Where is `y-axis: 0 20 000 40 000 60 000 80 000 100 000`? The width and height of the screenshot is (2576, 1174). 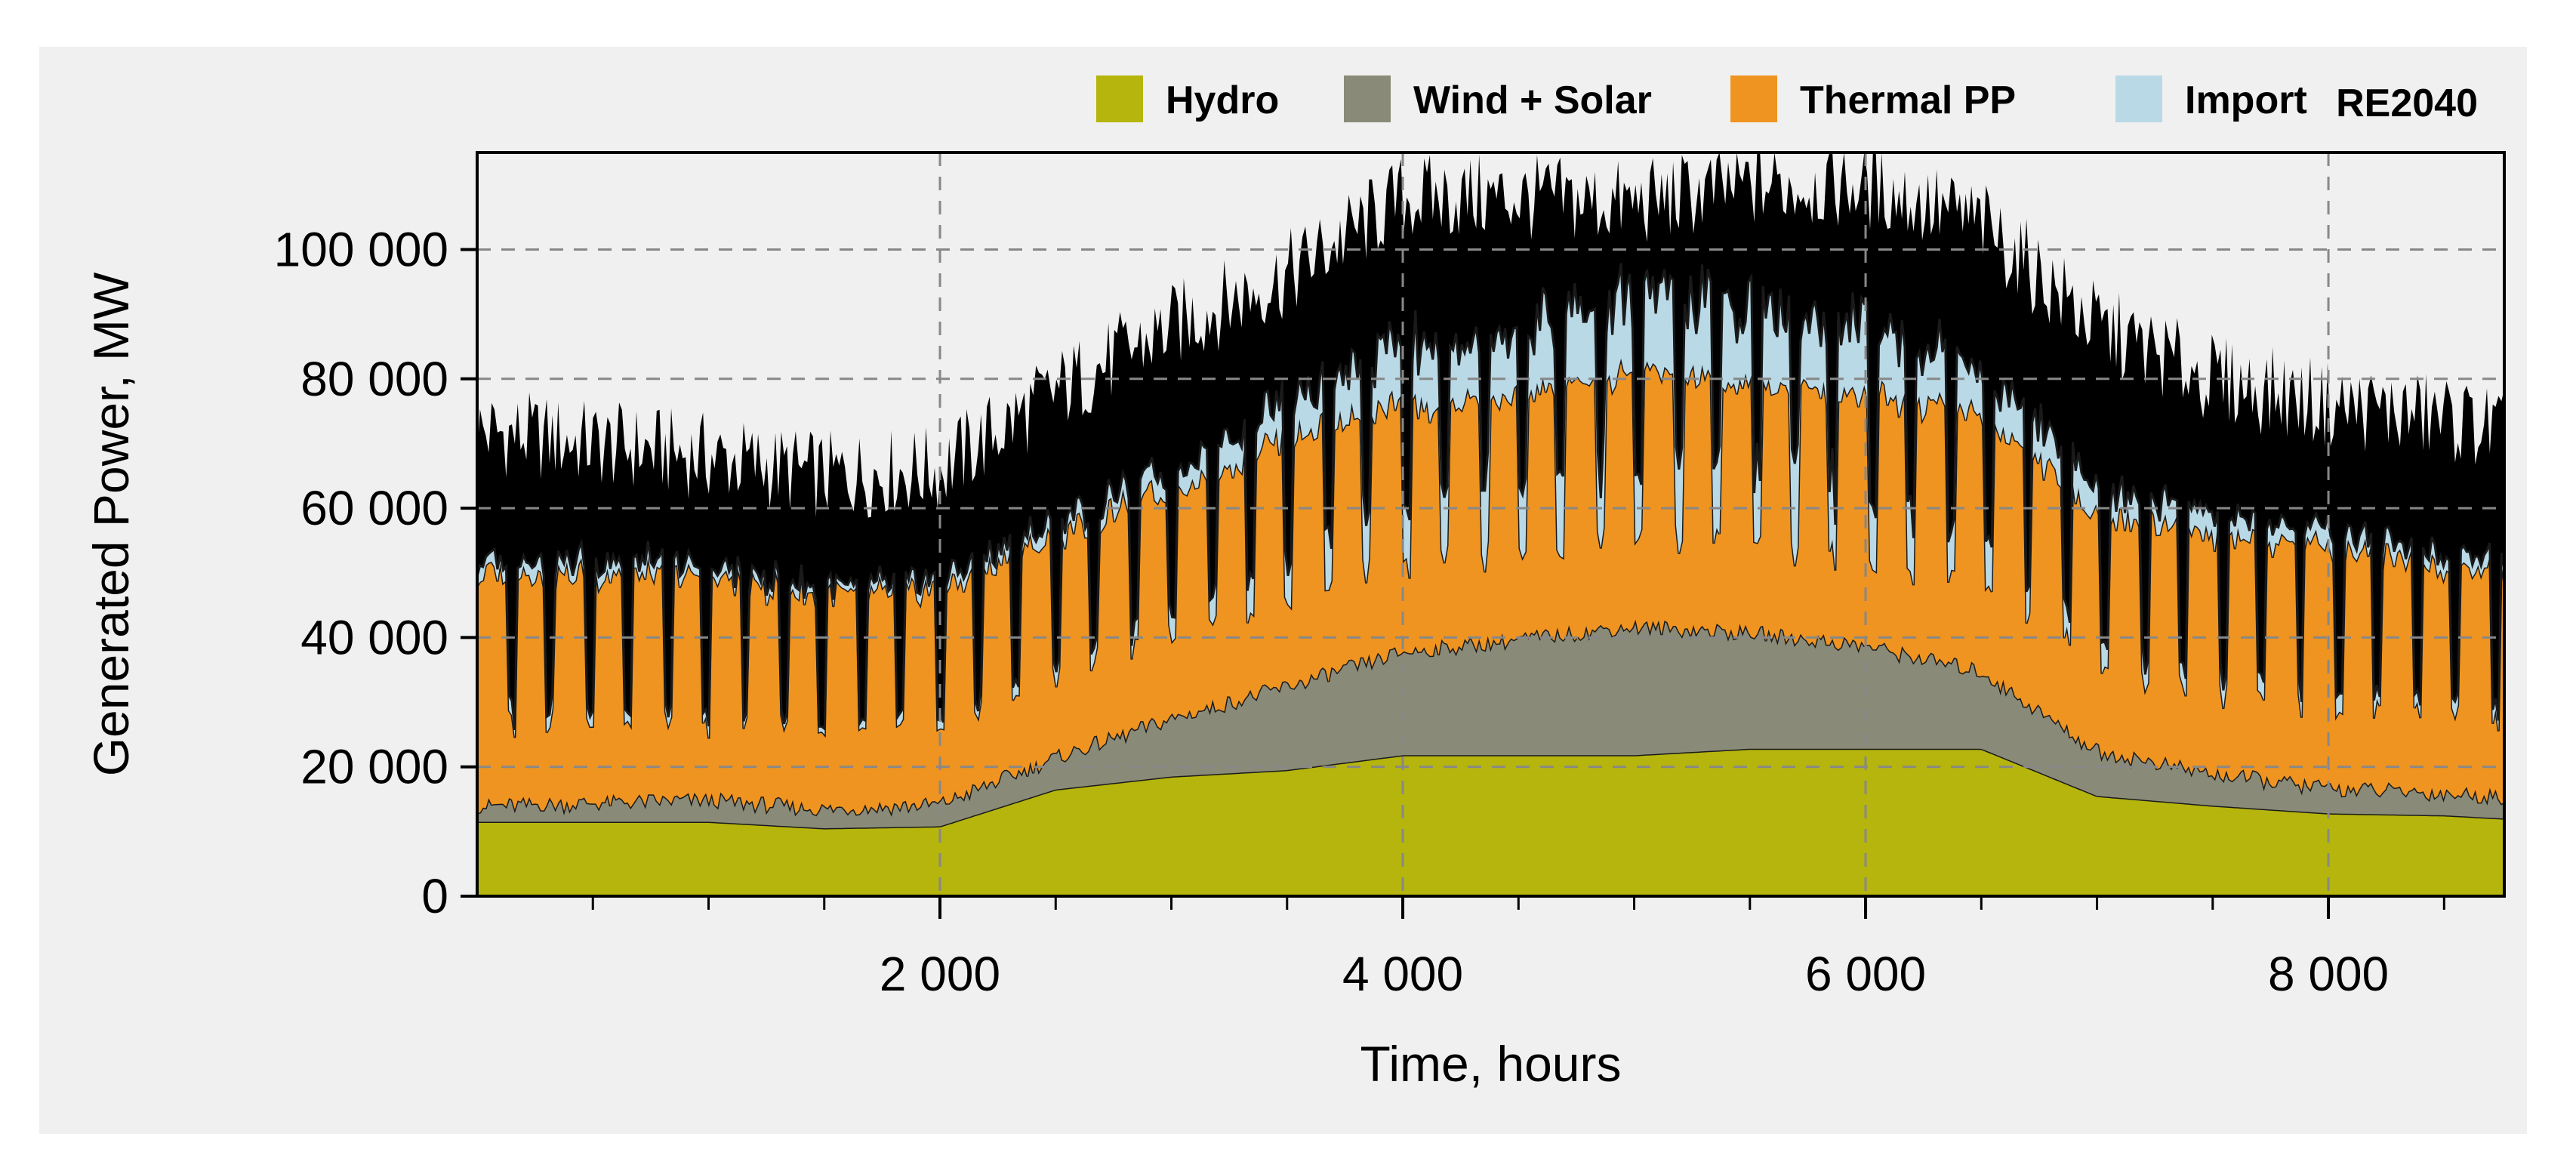
y-axis: 0 20 000 40 000 60 000 80 000 100 000 is located at coordinates (375, 572).